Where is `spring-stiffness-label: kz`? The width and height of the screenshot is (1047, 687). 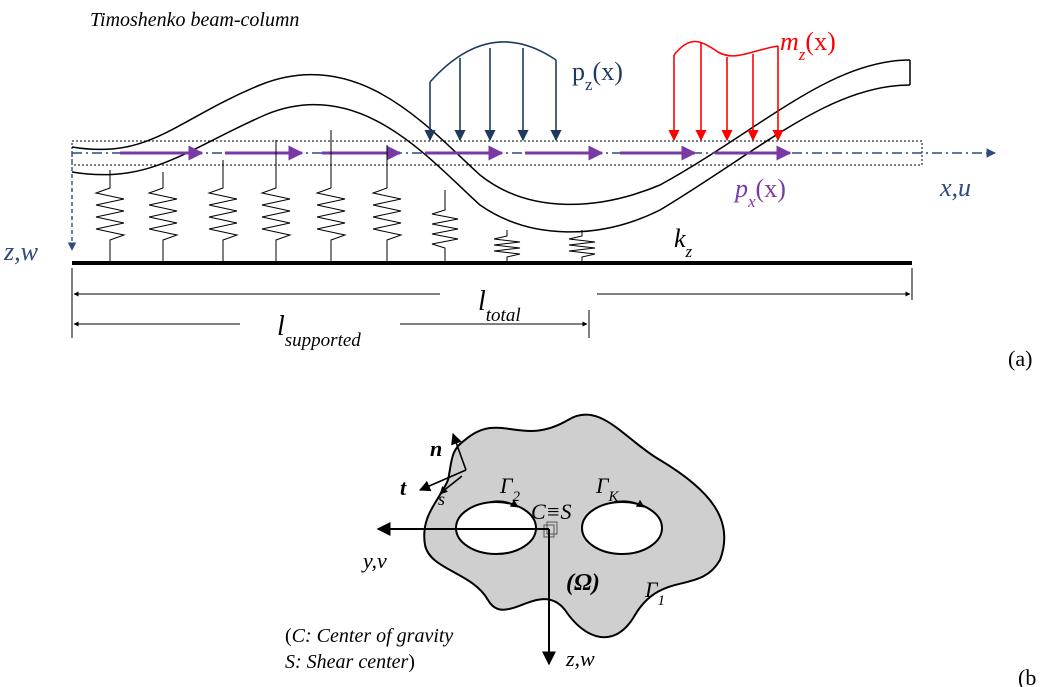
spring-stiffness-label: kz is located at coordinates (683, 242).